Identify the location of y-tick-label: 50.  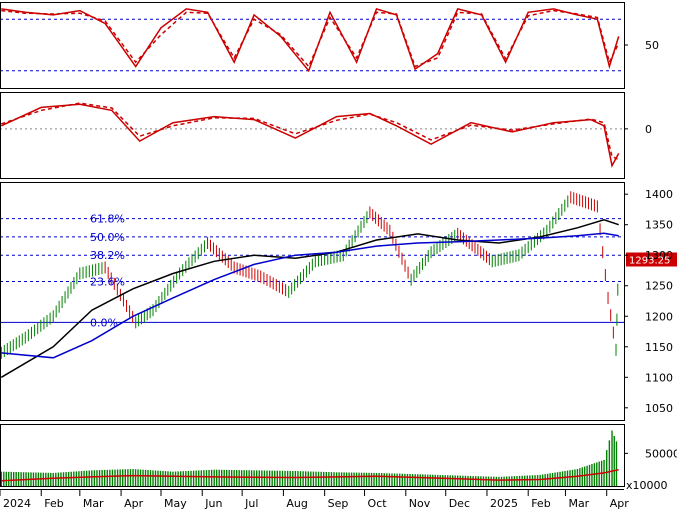
(652, 45).